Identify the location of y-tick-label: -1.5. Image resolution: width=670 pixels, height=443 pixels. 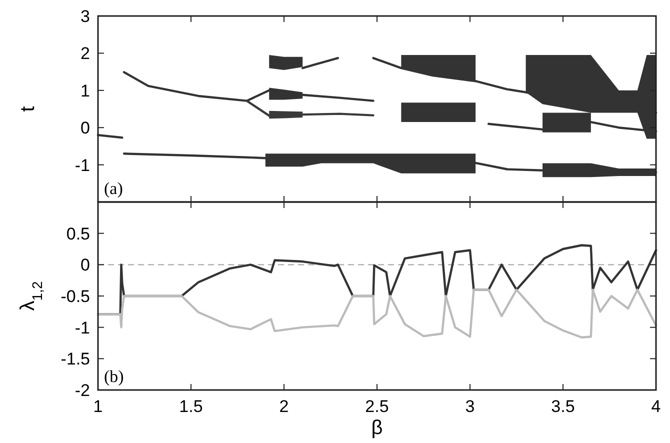
(75, 359).